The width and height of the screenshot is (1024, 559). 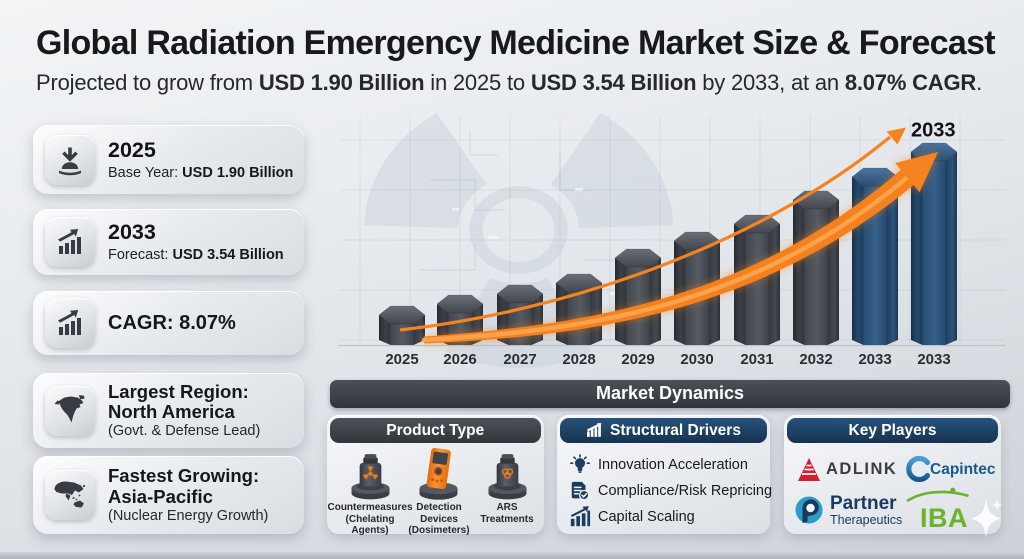 What do you see at coordinates (519, 359) in the screenshot?
I see `svg-text: 2027` at bounding box center [519, 359].